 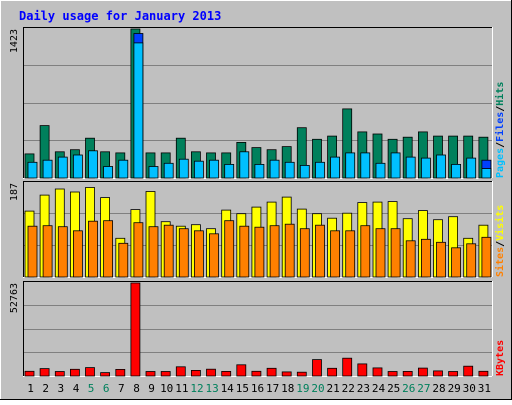 I want to click on chart-title: Daily usage for January 2013, so click(x=120, y=16).